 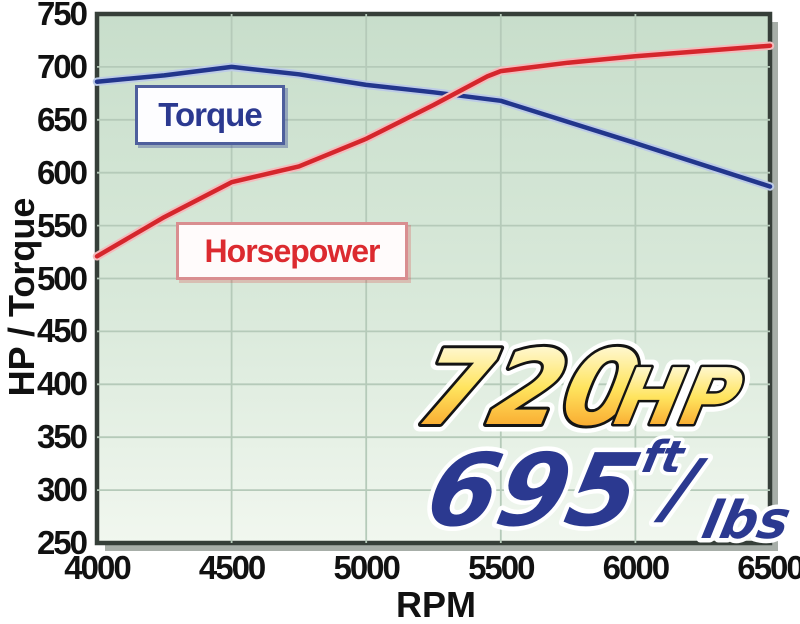 What do you see at coordinates (436, 604) in the screenshot?
I see `x-axis-title: RPM` at bounding box center [436, 604].